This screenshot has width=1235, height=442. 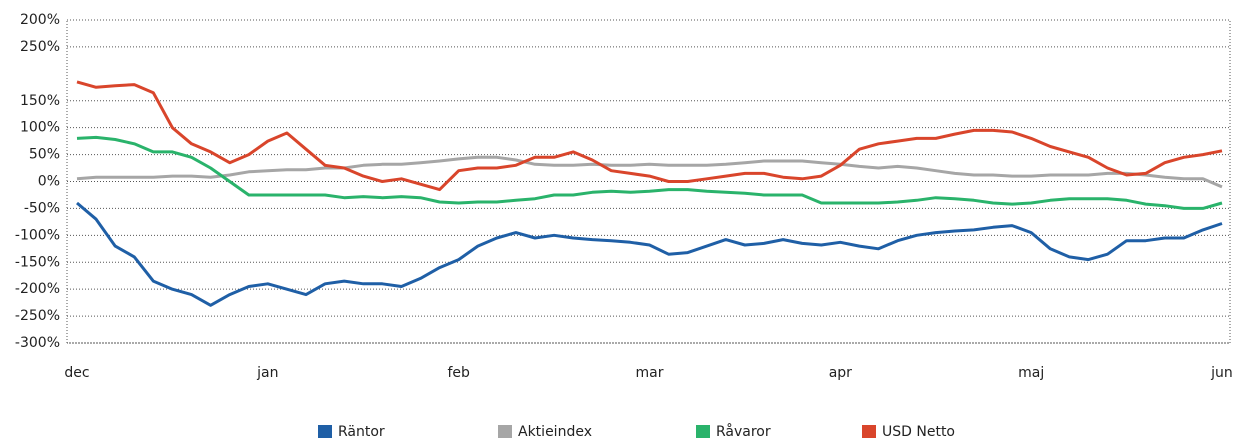 What do you see at coordinates (37, 316) in the screenshot?
I see `y-tick-label: -250%` at bounding box center [37, 316].